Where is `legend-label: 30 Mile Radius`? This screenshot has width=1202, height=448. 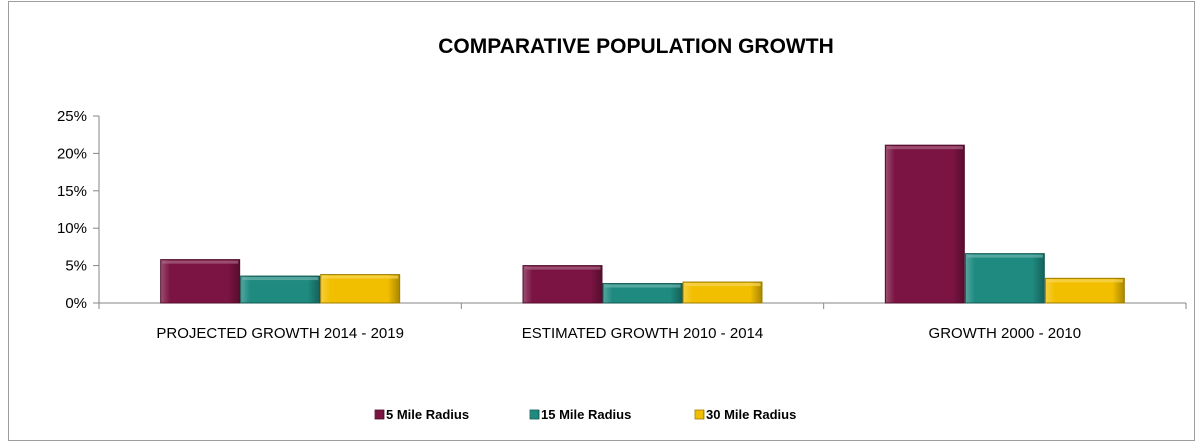
legend-label: 30 Mile Radius is located at coordinates (751, 414).